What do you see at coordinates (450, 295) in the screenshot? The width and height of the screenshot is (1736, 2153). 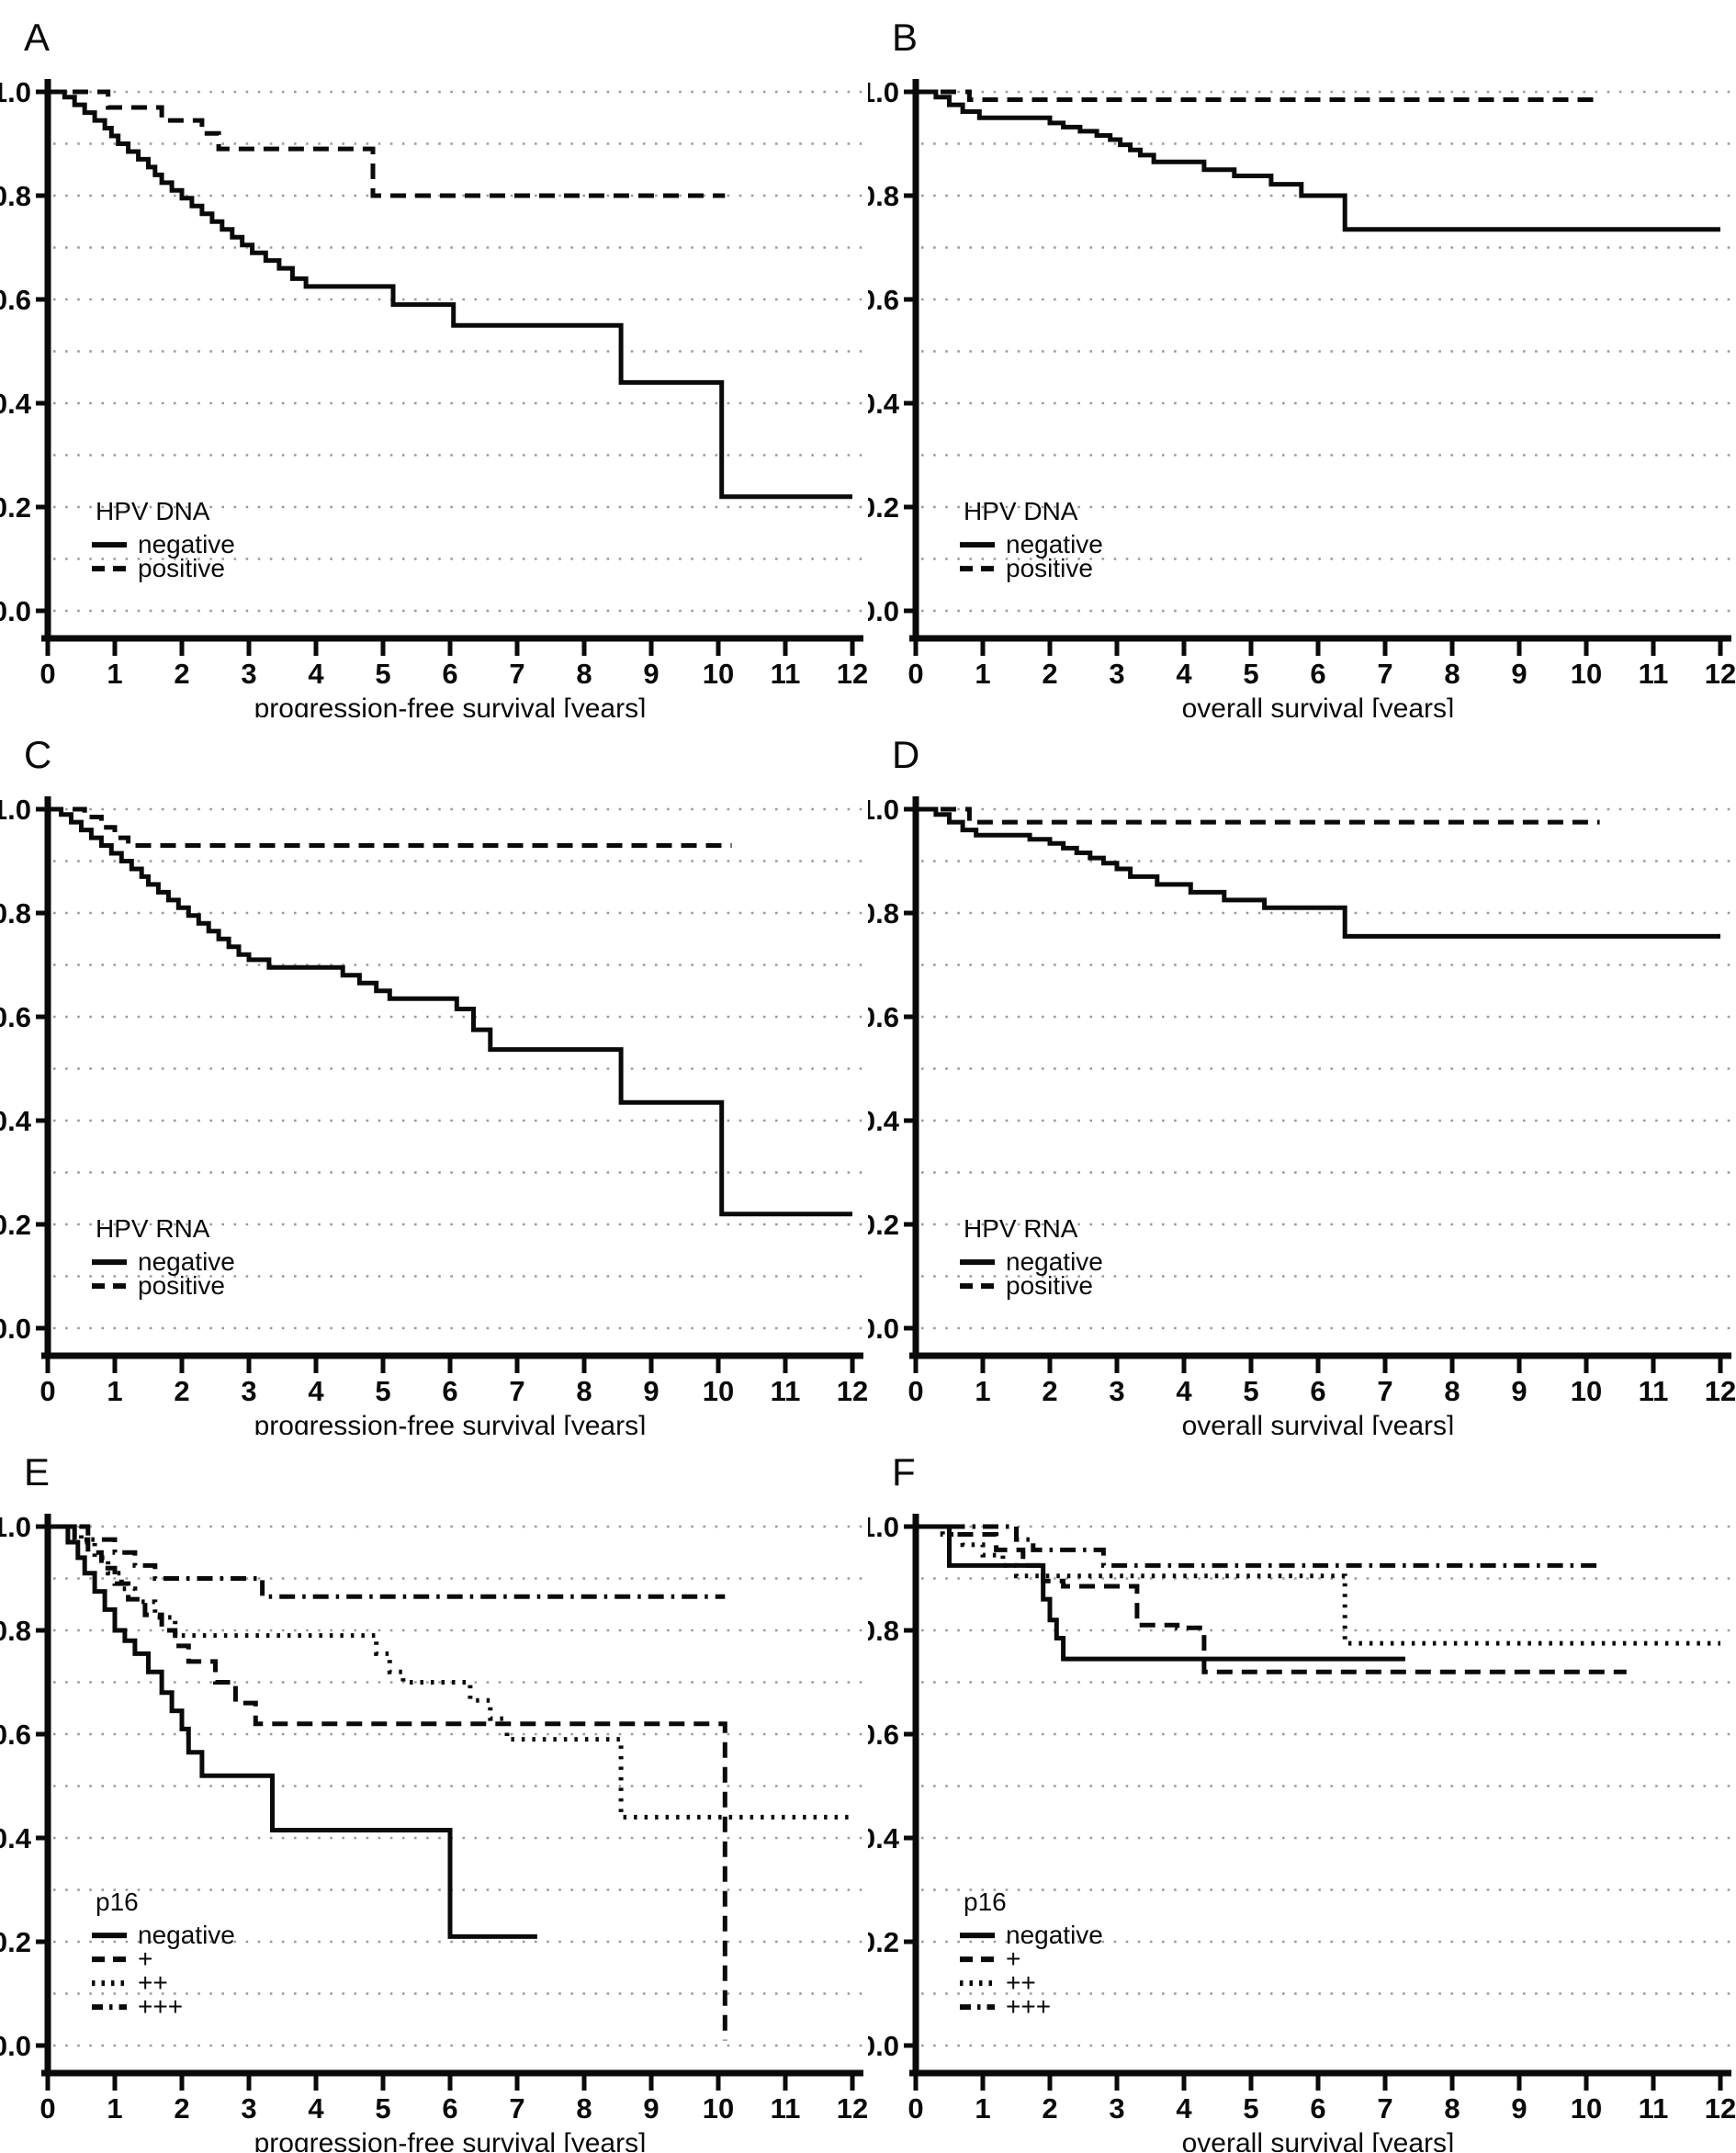 I see `curve-A-negative` at bounding box center [450, 295].